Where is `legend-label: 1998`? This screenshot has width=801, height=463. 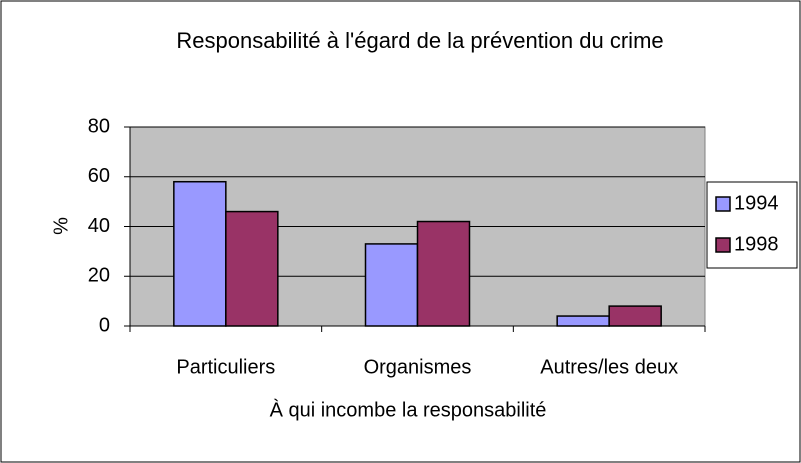
legend-label: 1998 is located at coordinates (756, 244).